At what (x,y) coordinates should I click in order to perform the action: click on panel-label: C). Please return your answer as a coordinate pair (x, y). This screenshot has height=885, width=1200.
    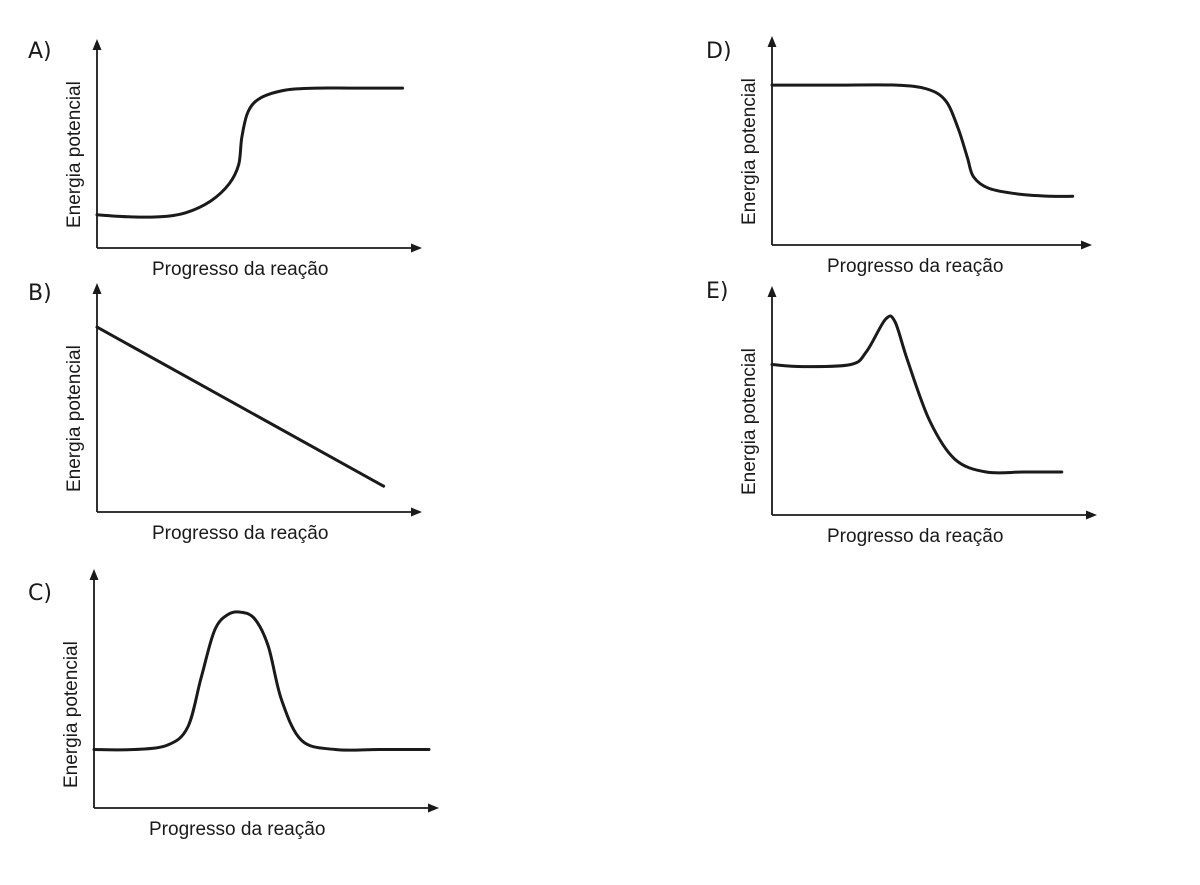
    Looking at the image, I should click on (40, 593).